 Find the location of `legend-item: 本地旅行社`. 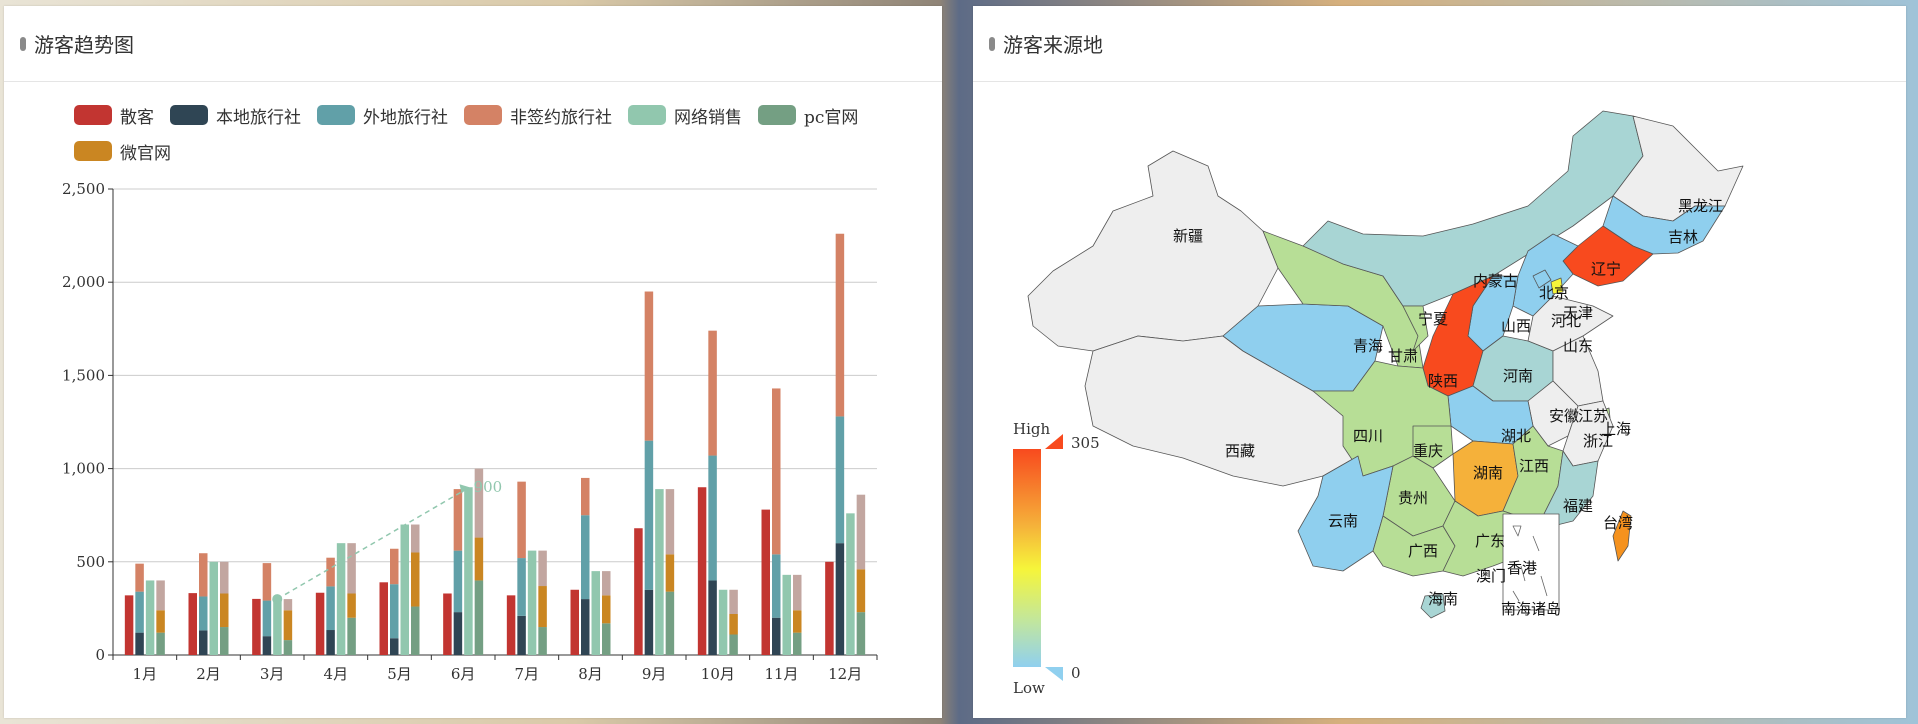

legend-item: 本地旅行社 is located at coordinates (235, 115).